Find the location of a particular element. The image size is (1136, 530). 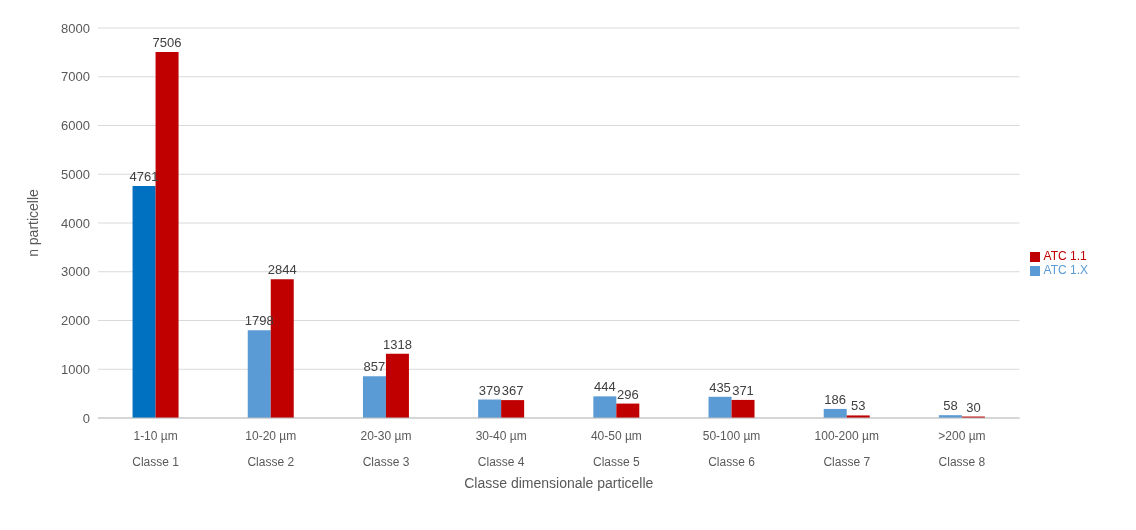

legend-label: ATC 1.X is located at coordinates (1065, 270).